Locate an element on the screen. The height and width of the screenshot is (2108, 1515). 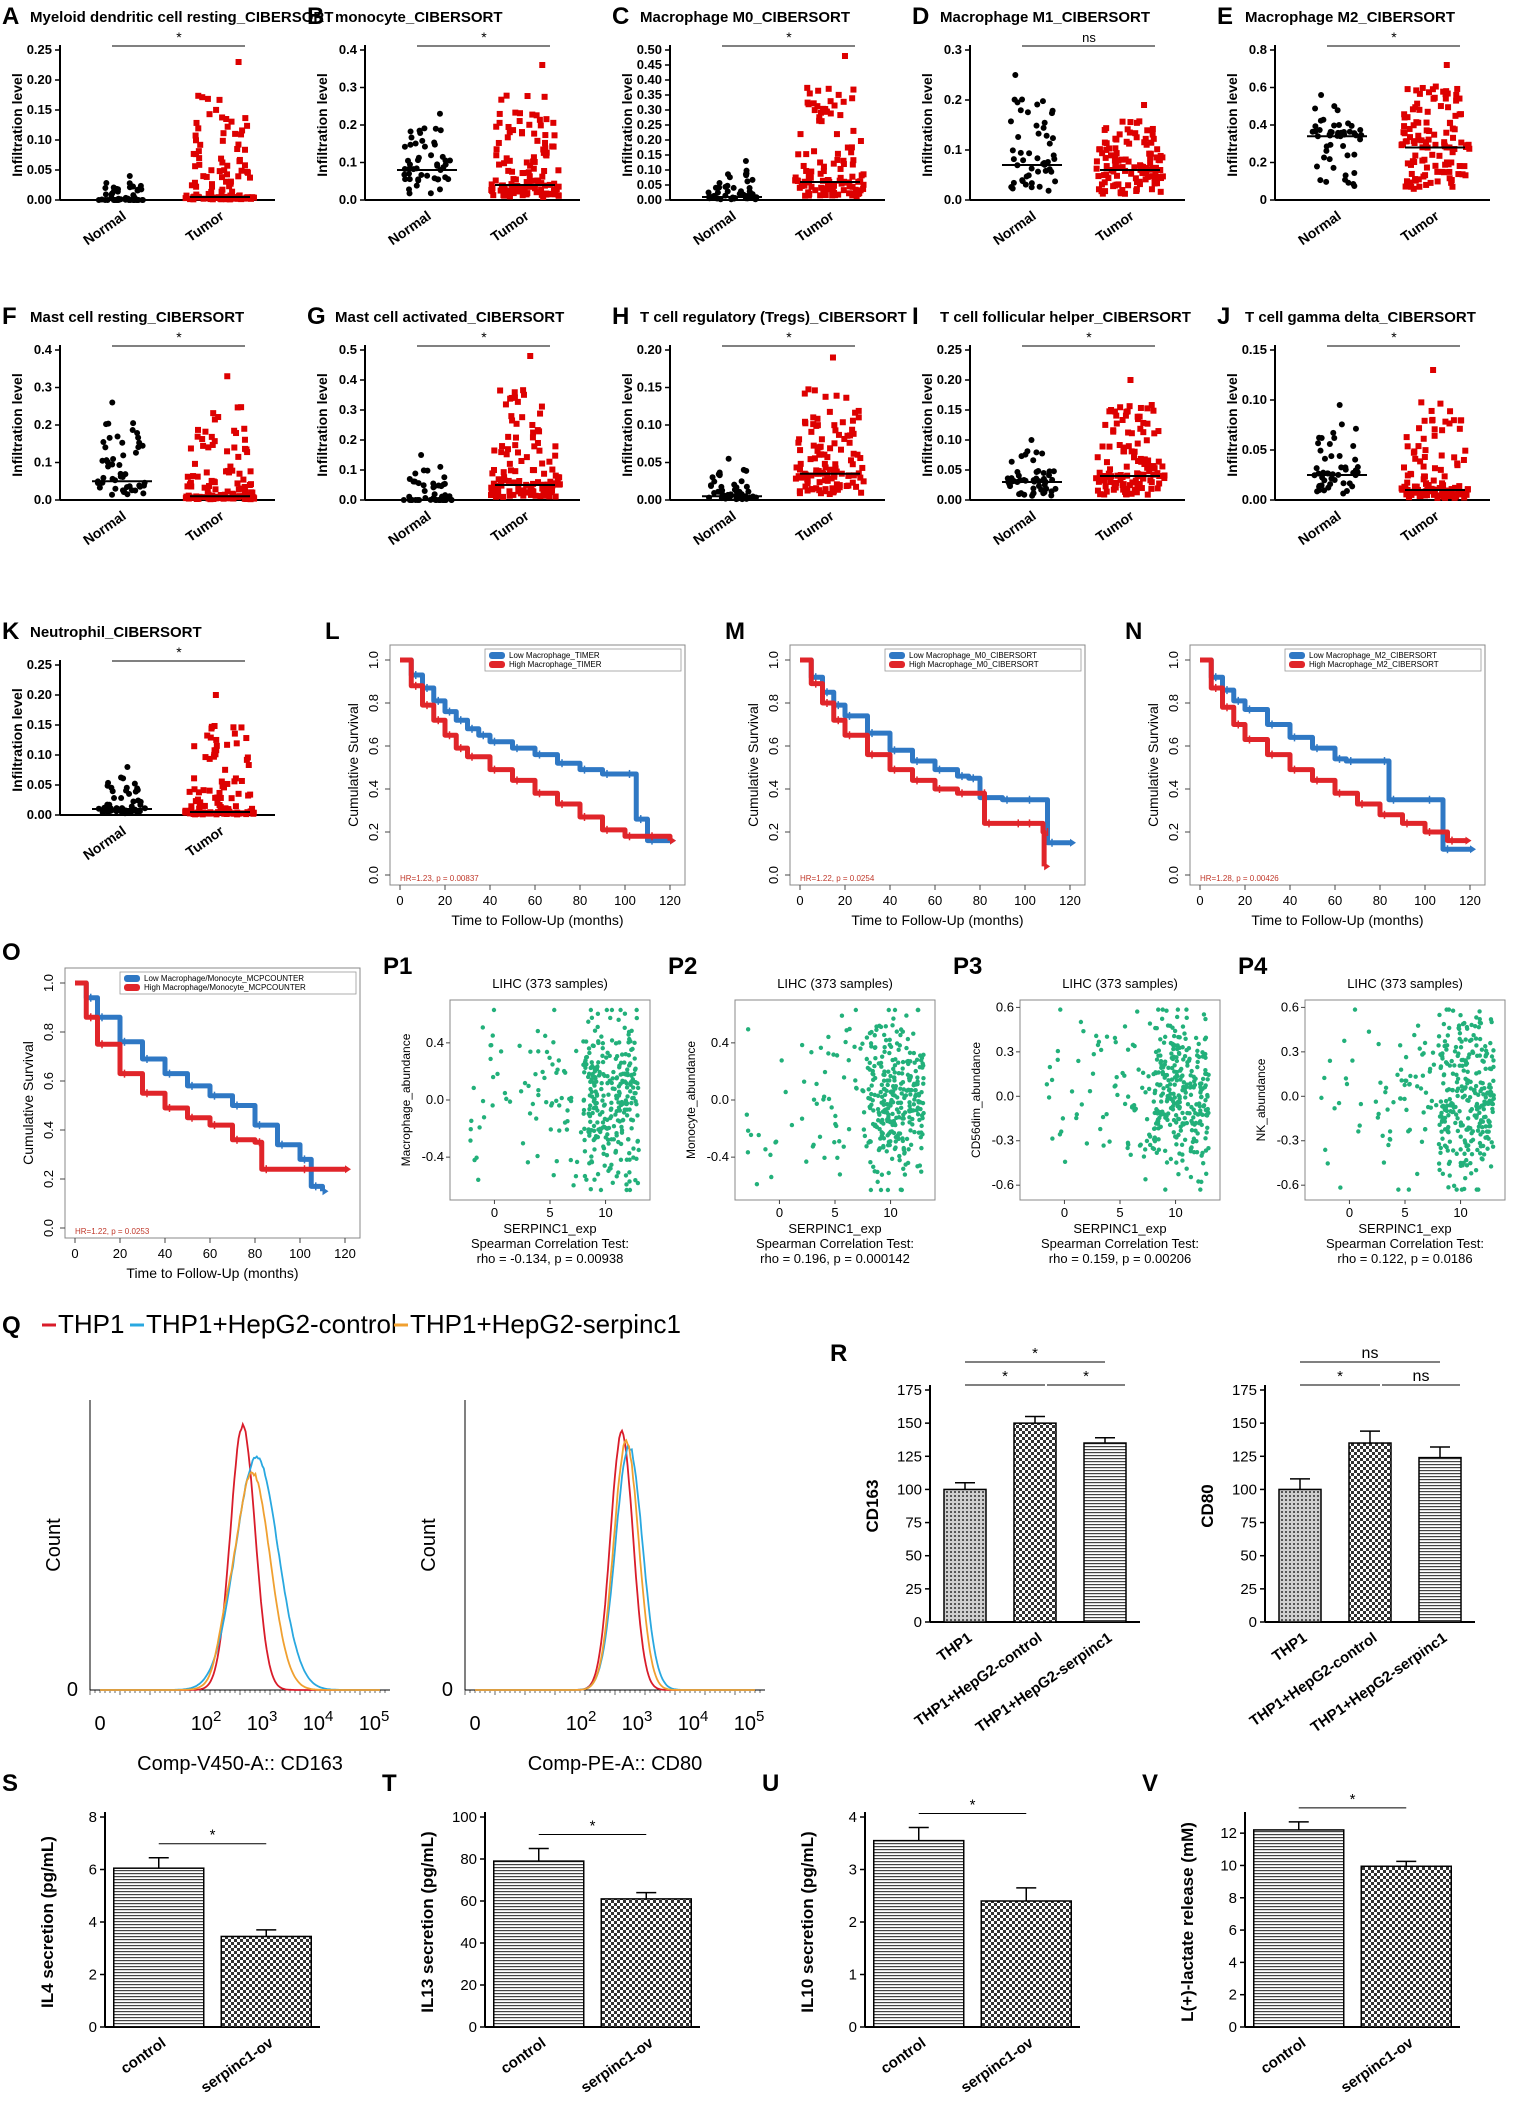
y-tick-label: 0.05 is located at coordinates (39, 169).